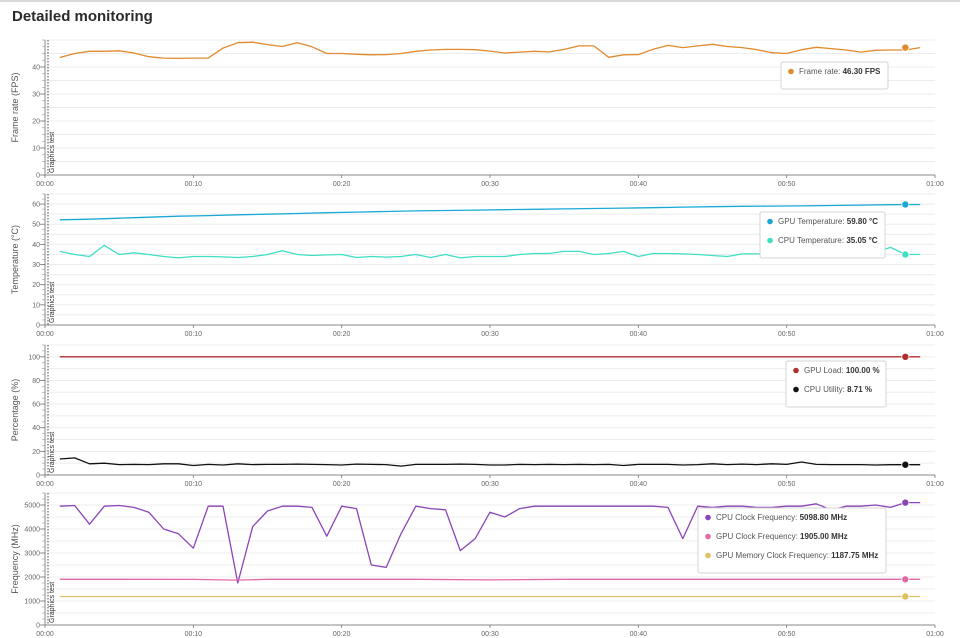  Describe the element at coordinates (15, 259) in the screenshot. I see `y-axis-title: Temperature (°C)` at that location.